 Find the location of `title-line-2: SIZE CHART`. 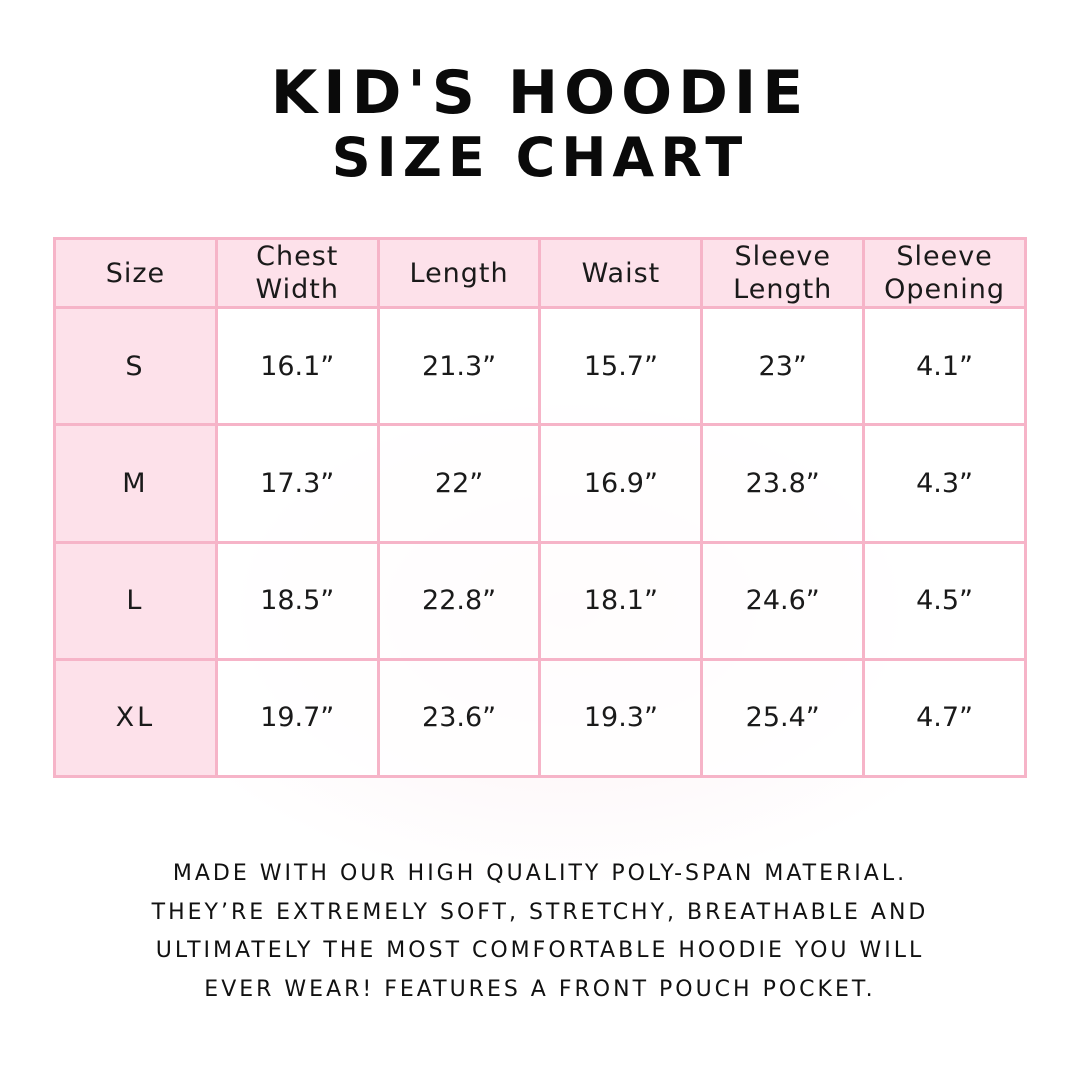

title-line-2: SIZE CHART is located at coordinates (540, 157).